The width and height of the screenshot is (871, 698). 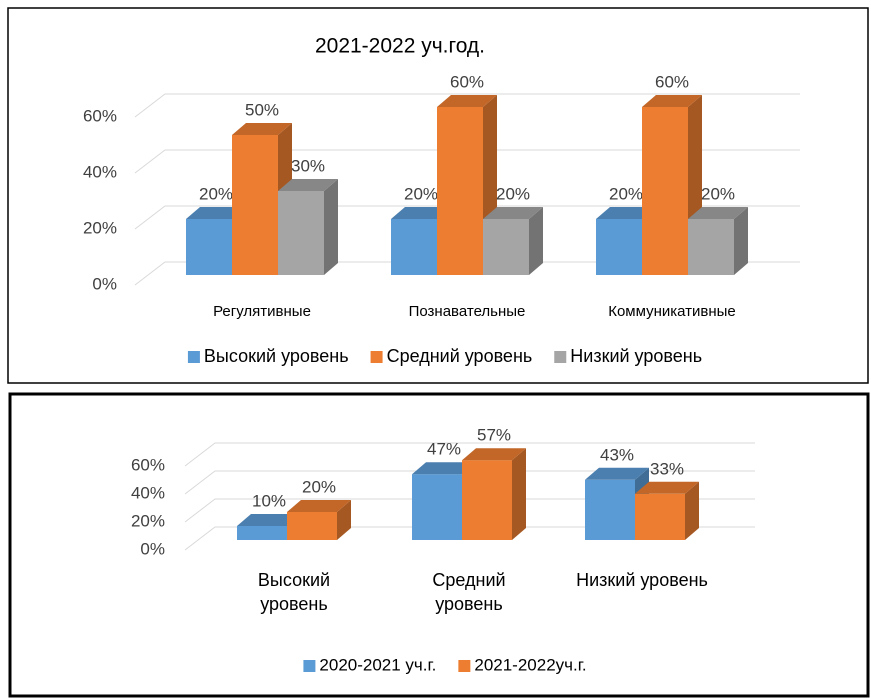 I want to click on x-tick-label: Коммуникативные, so click(x=672, y=311).